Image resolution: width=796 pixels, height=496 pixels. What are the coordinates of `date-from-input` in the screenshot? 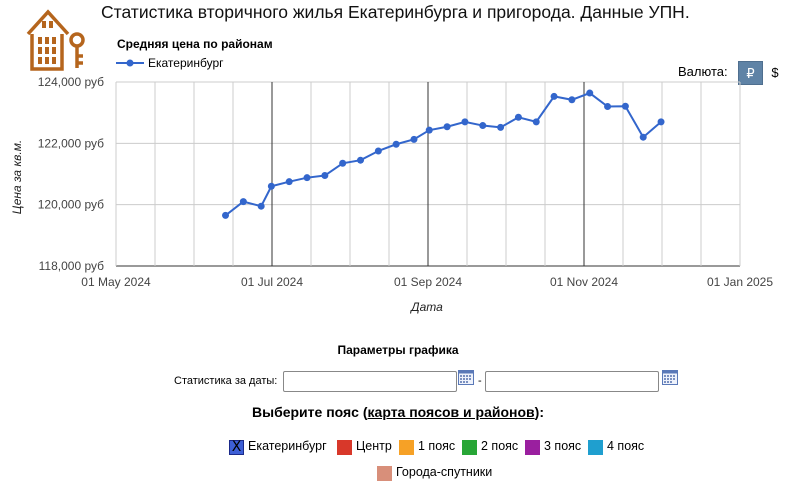 It's located at (370, 381).